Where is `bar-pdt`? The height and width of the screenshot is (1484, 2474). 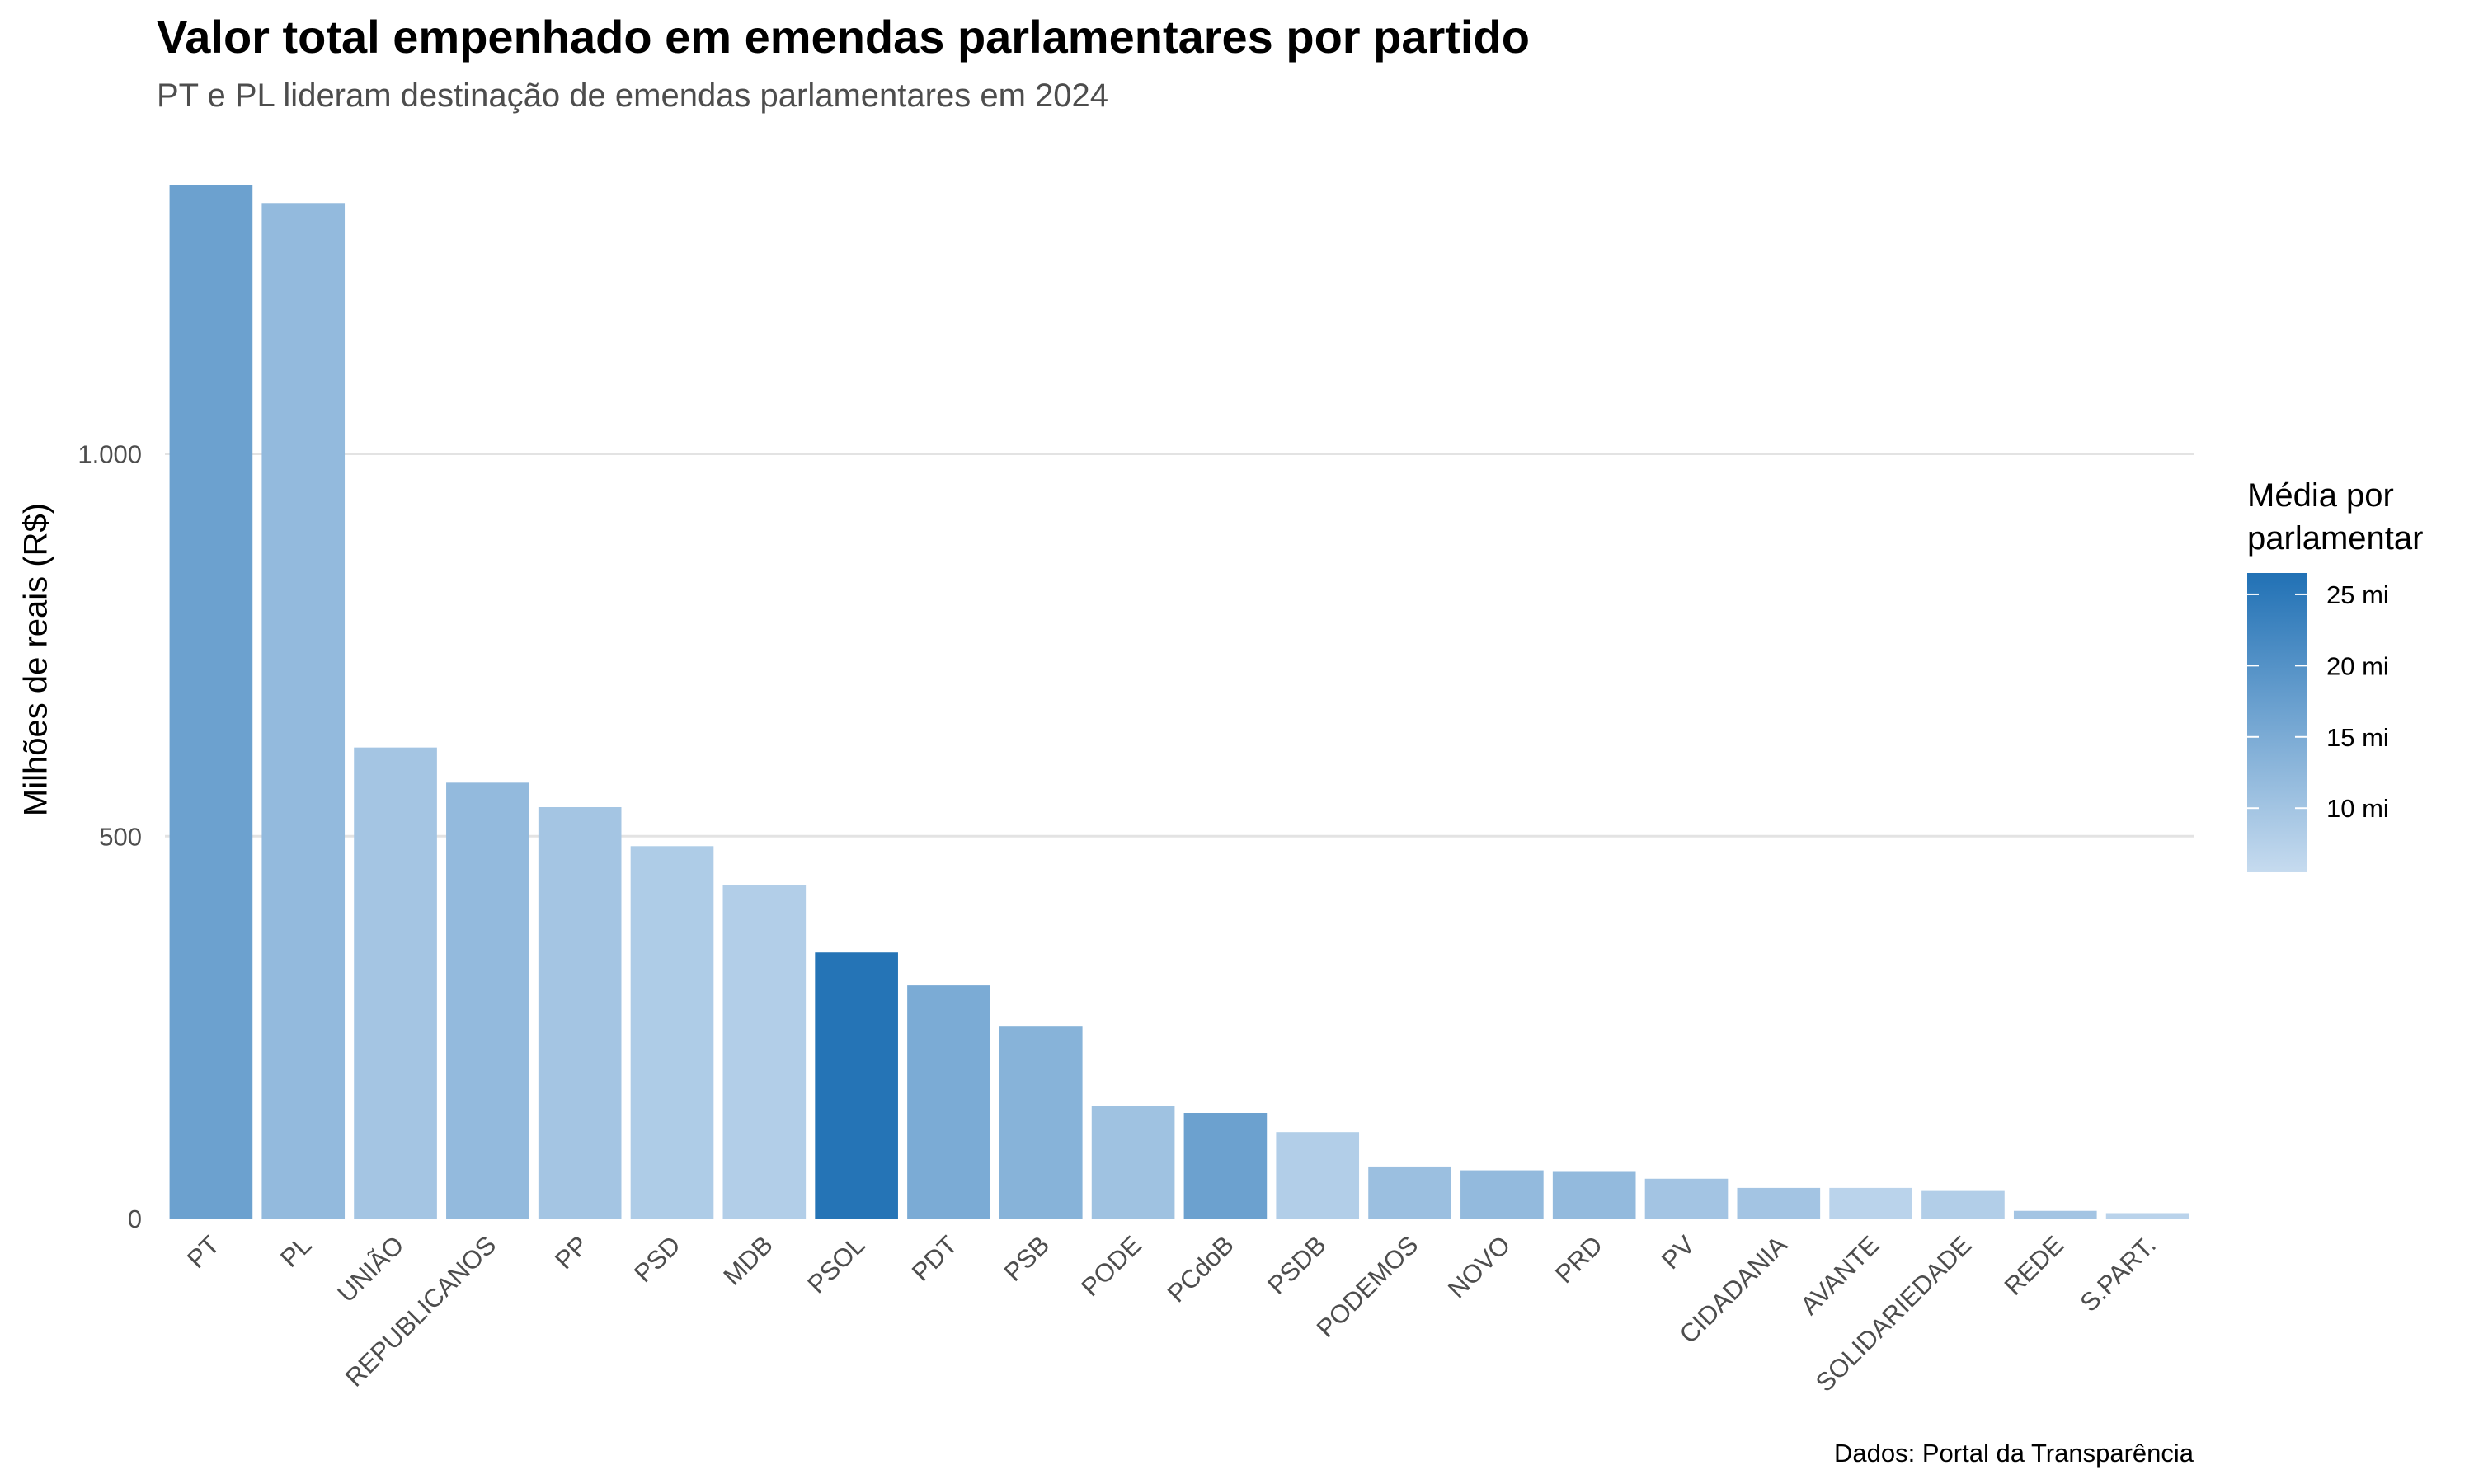 bar-pdt is located at coordinates (948, 1102).